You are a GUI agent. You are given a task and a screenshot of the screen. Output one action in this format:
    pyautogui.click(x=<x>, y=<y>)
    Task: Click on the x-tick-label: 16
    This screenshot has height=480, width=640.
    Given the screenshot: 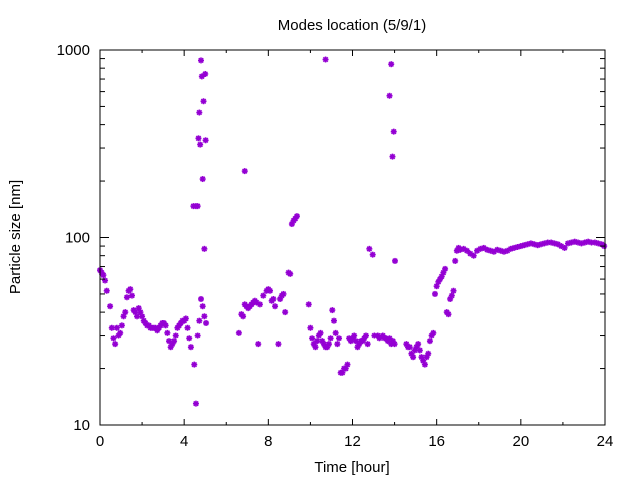 What is the action you would take?
    pyautogui.click(x=436, y=441)
    